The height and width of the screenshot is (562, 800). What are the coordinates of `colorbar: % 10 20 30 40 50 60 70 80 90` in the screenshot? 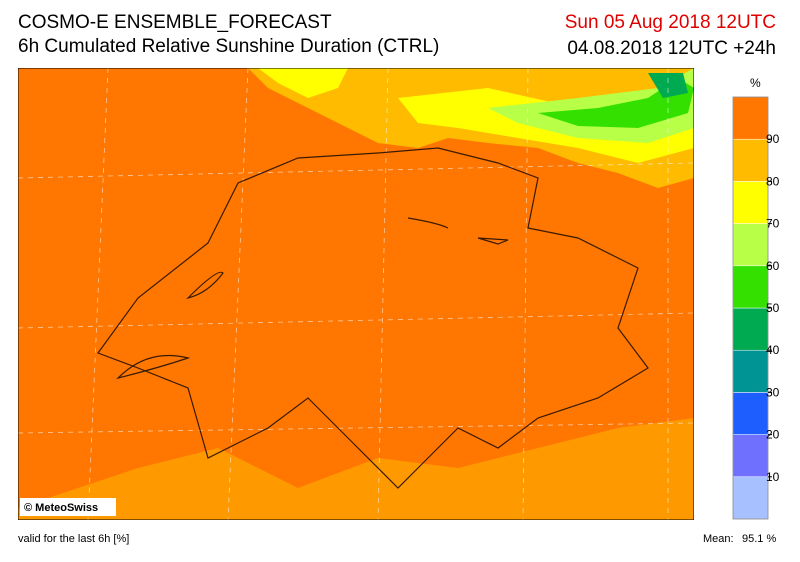 It's located at (756, 298).